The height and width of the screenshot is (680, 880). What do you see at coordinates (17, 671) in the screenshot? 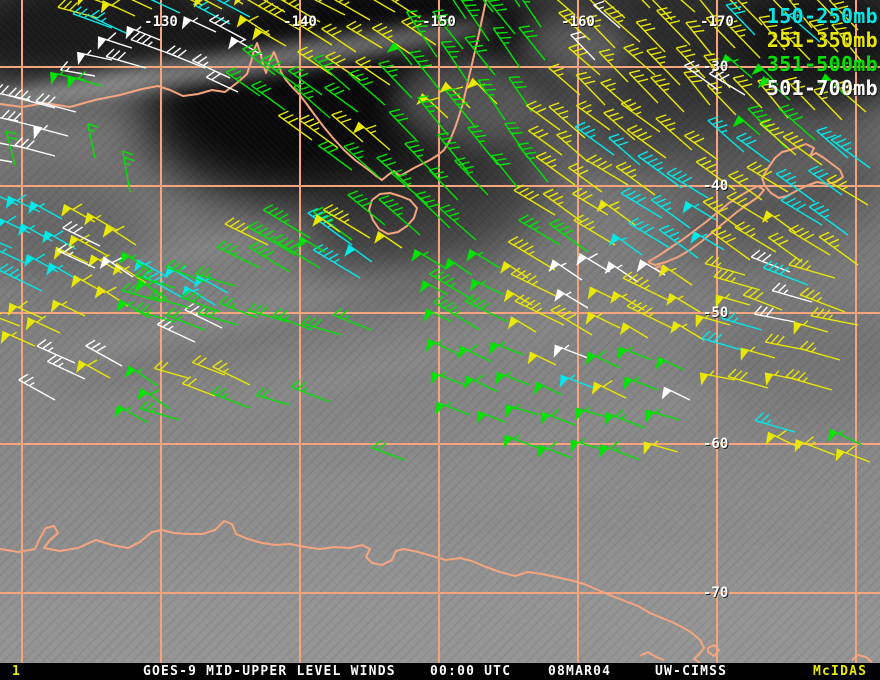
I see `frame-number: 1` at bounding box center [17, 671].